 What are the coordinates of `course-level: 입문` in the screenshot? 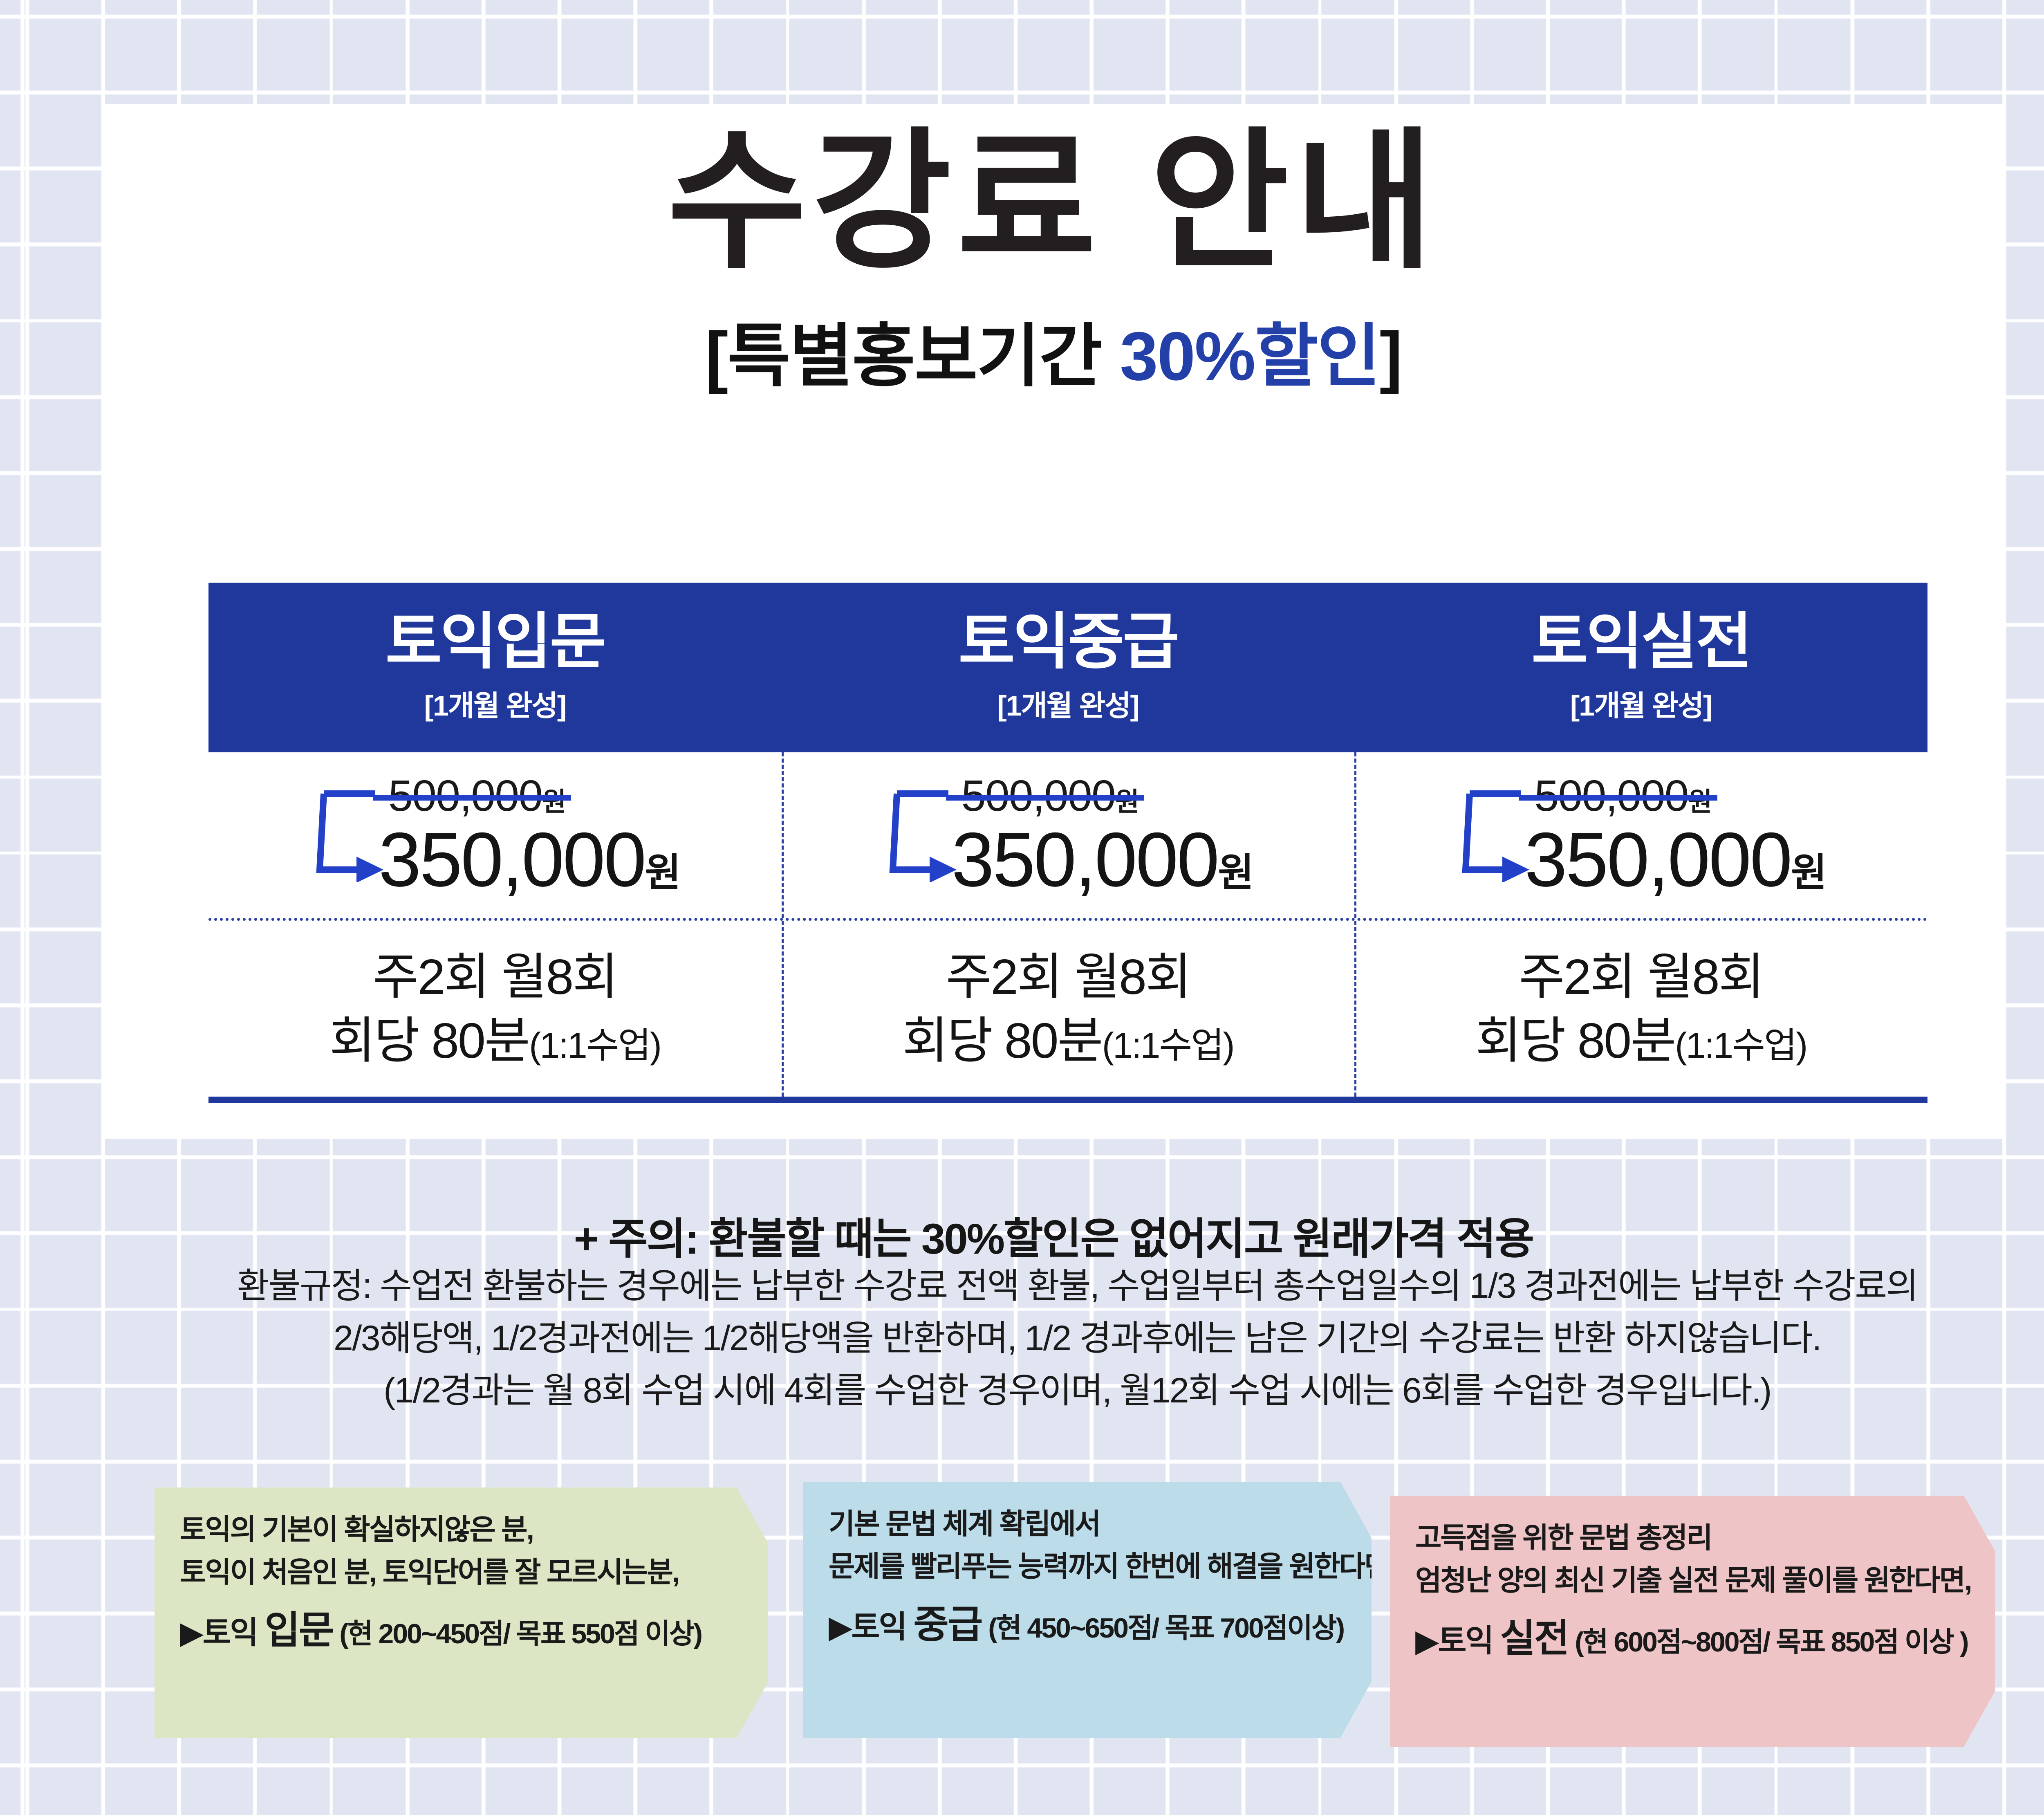 It's located at (298, 1630).